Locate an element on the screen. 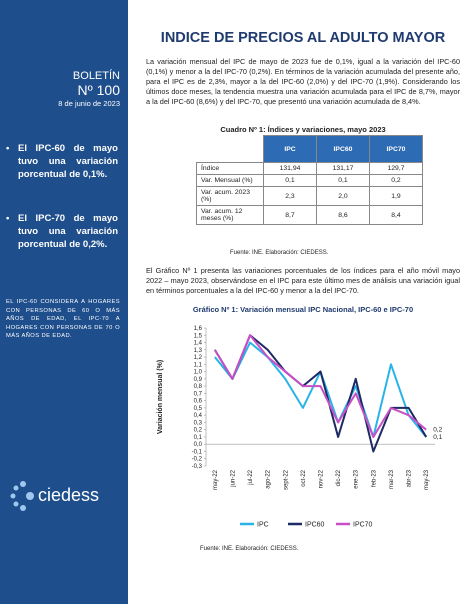 The image size is (470, 604). y-tick-label: 0,5 is located at coordinates (198, 409).